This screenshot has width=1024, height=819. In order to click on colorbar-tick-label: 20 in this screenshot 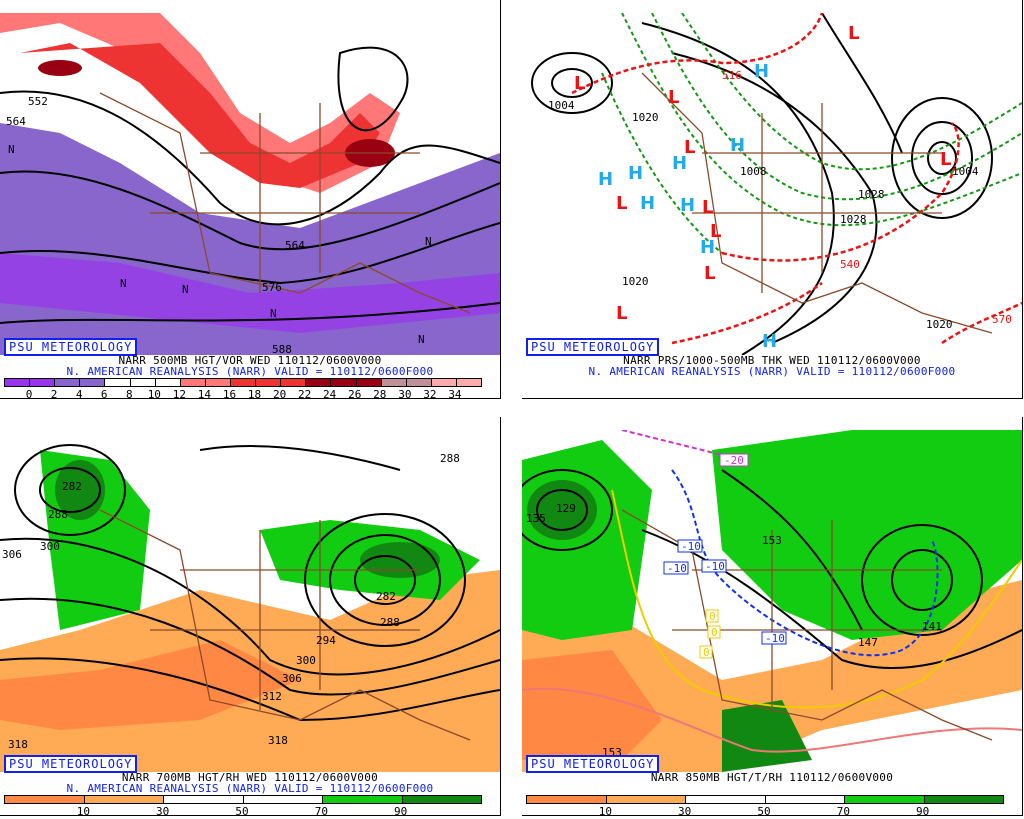, I will do `click(279, 394)`.